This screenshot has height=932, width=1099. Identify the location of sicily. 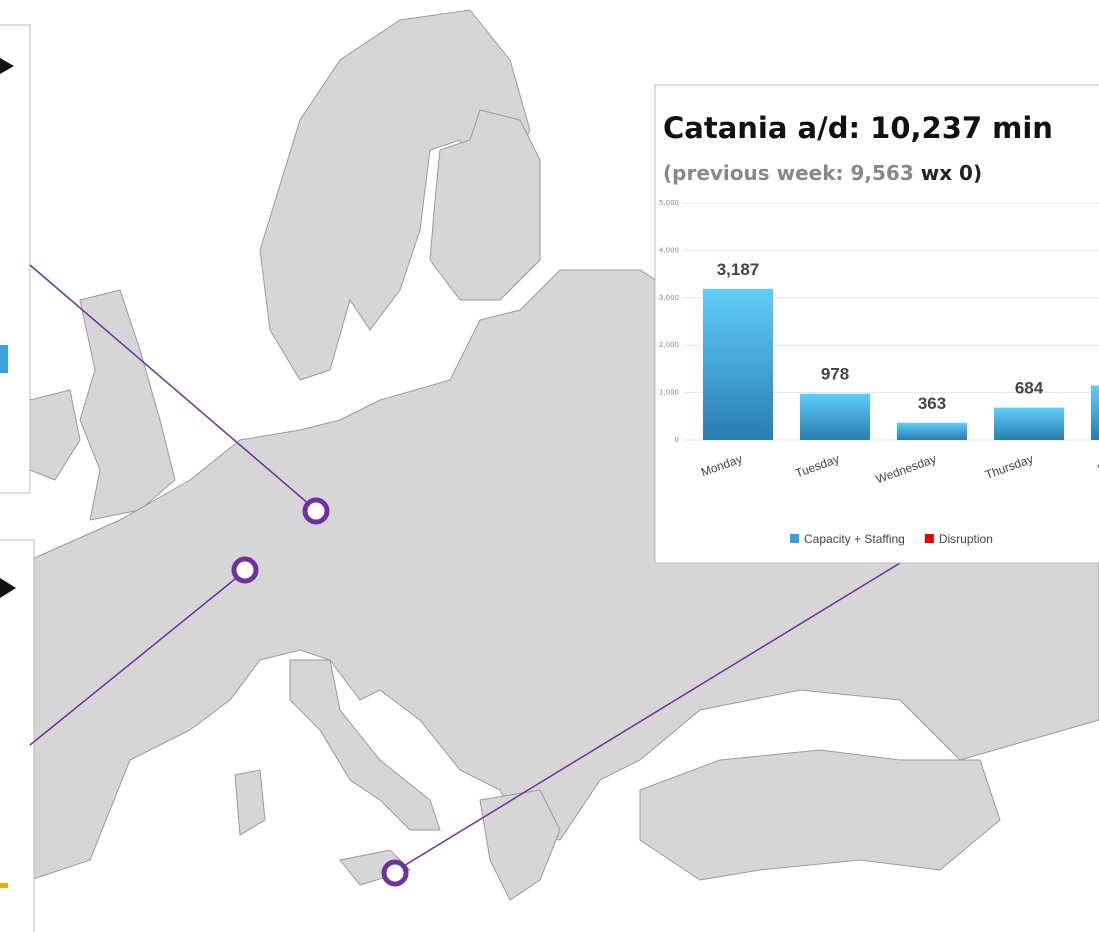
(375, 867).